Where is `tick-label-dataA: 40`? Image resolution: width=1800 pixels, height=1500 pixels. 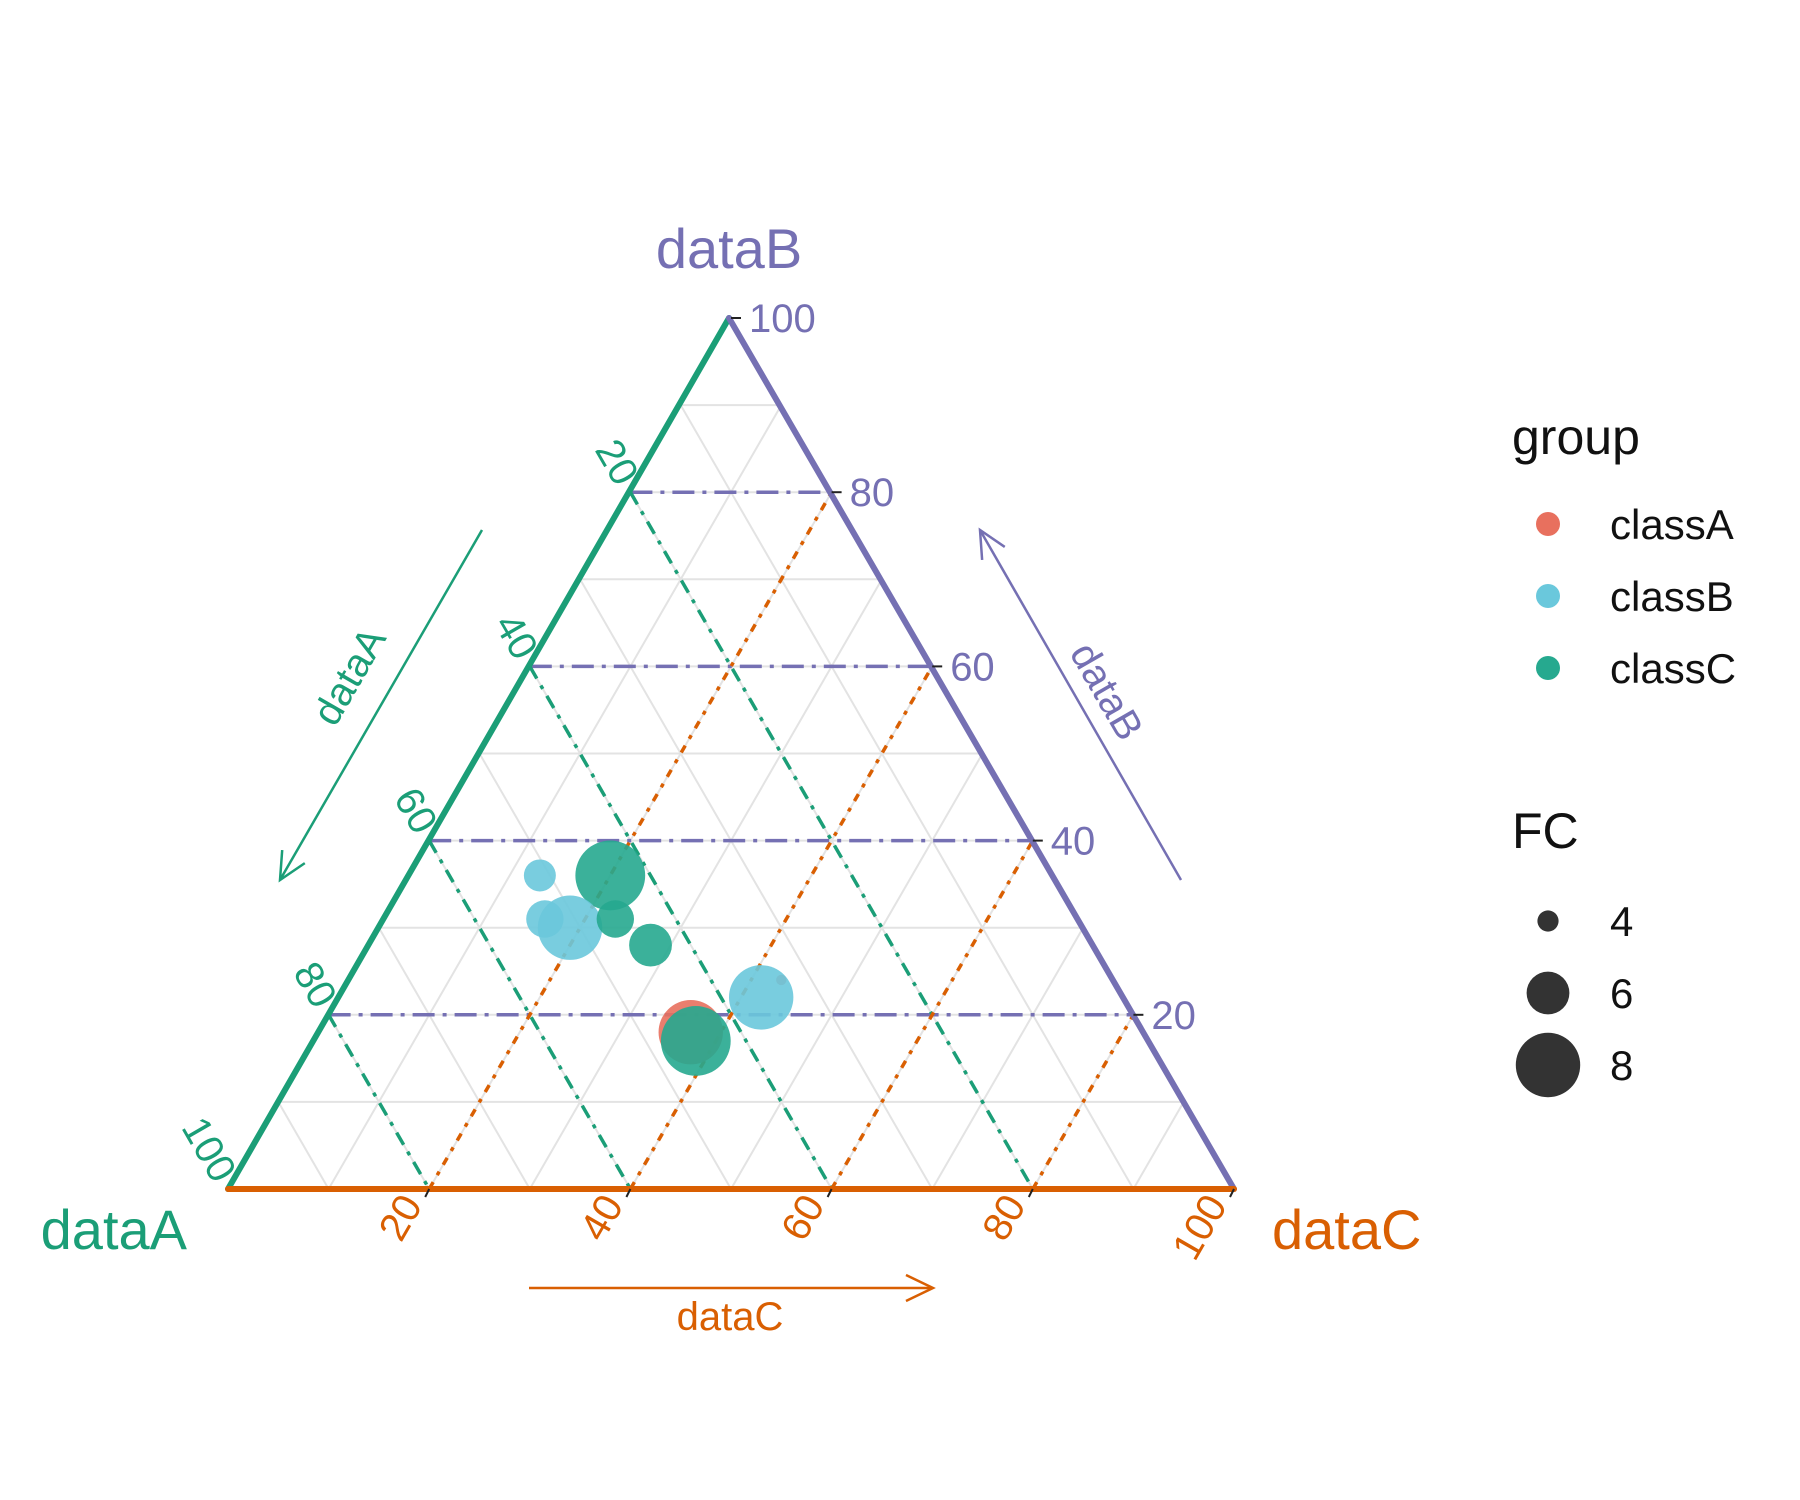 tick-label-dataA: 40 is located at coordinates (516, 636).